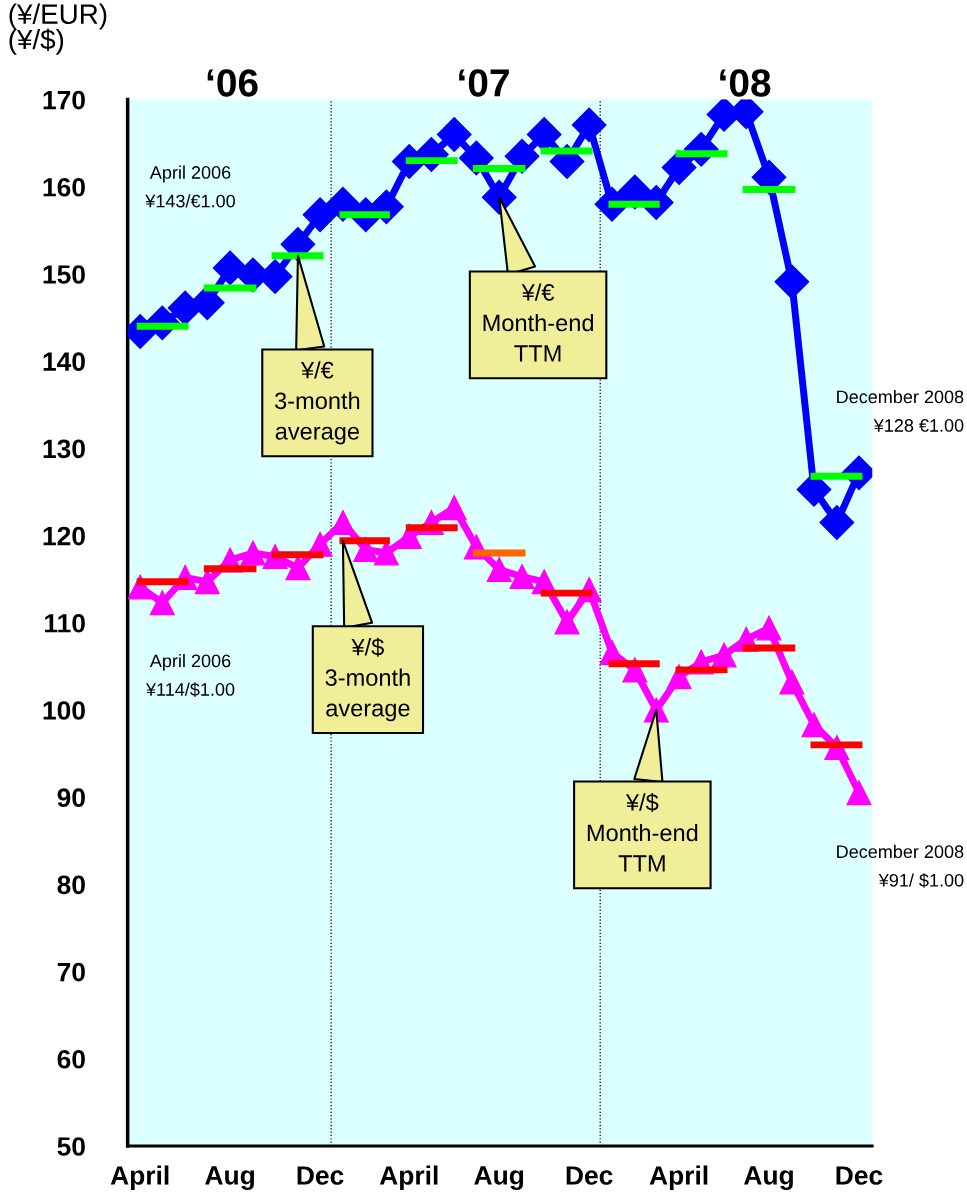 The image size is (967, 1200). Describe the element at coordinates (71, 972) in the screenshot. I see `y-tick-label: 70` at that location.